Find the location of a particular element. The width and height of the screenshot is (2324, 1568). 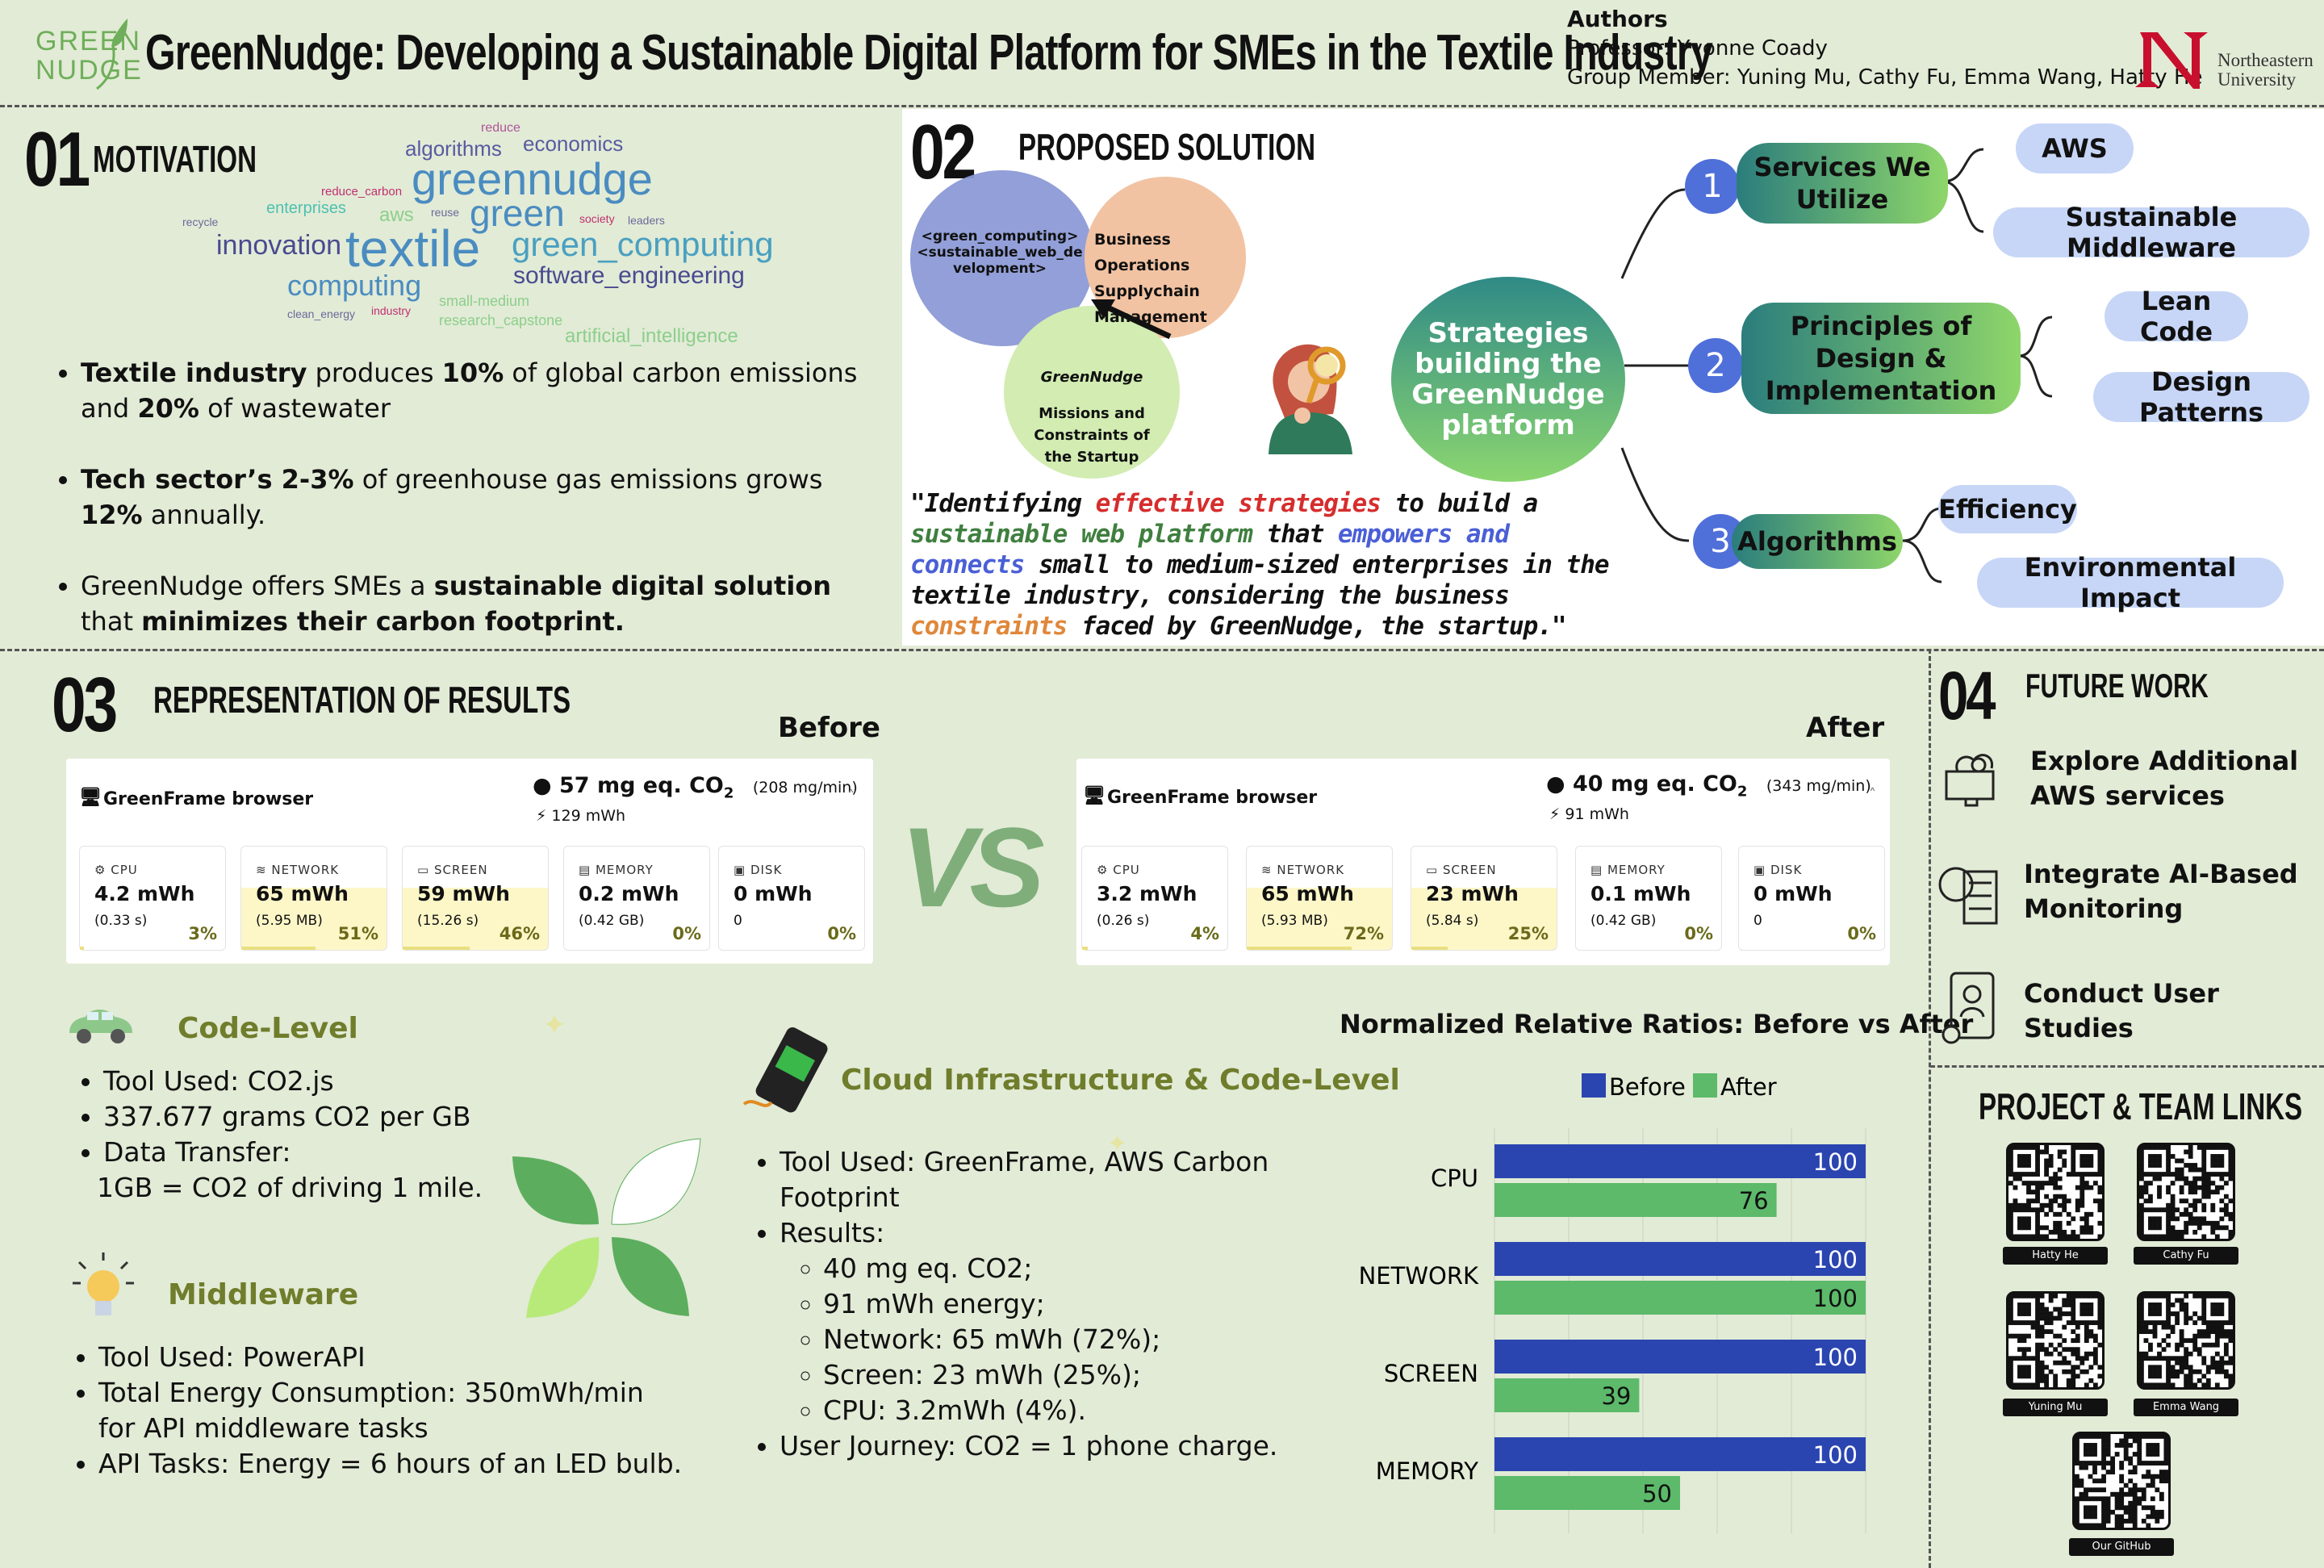

metric-memory: ▤ MEMORY 0.1 mWh (0.42 GB) 0% is located at coordinates (1648, 898).